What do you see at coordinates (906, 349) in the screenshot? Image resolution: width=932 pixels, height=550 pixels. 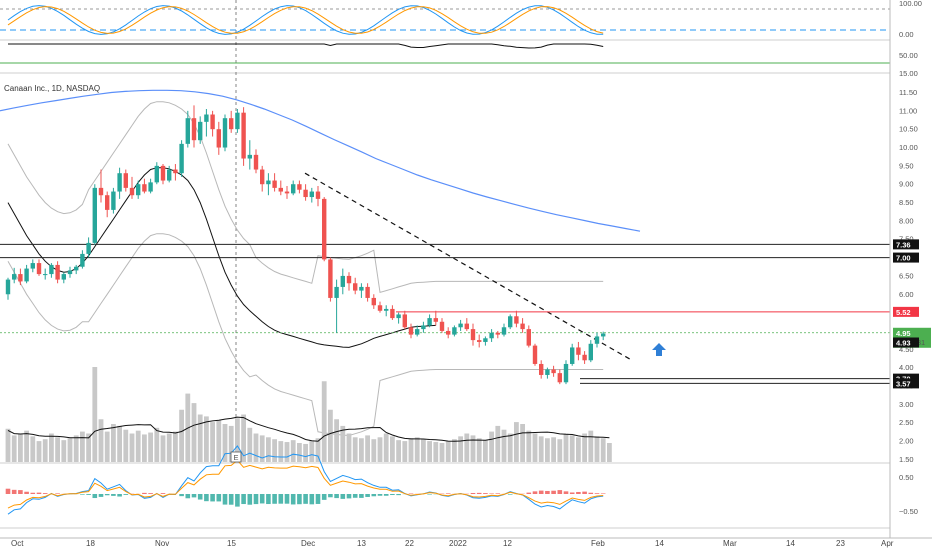 I see `price-tick-14: 4.50` at bounding box center [906, 349].